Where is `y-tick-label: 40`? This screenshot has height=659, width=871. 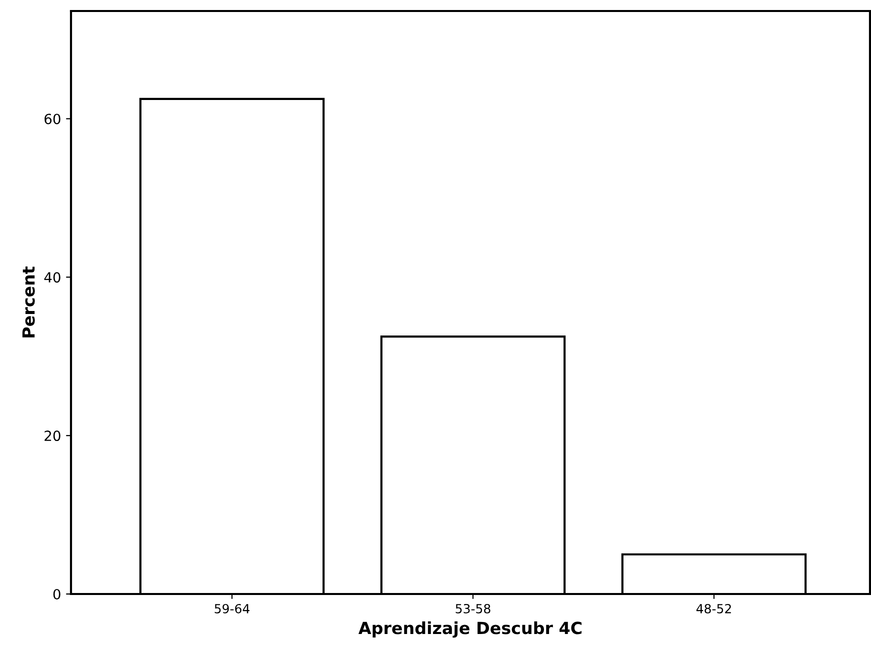 y-tick-label: 40 is located at coordinates (52, 277).